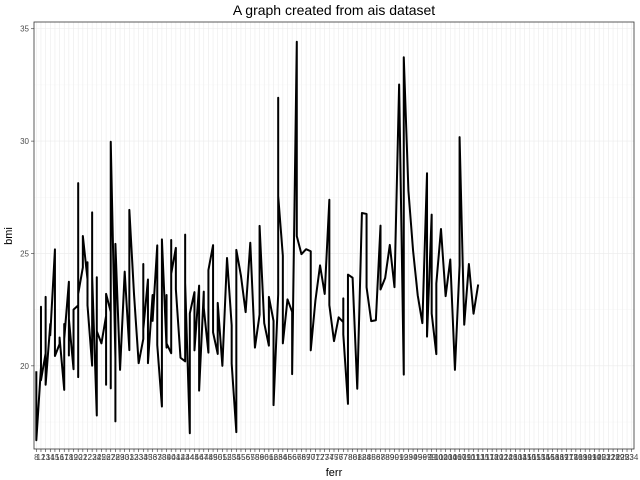  I want to click on x-tick-label: 59, so click(259, 457).